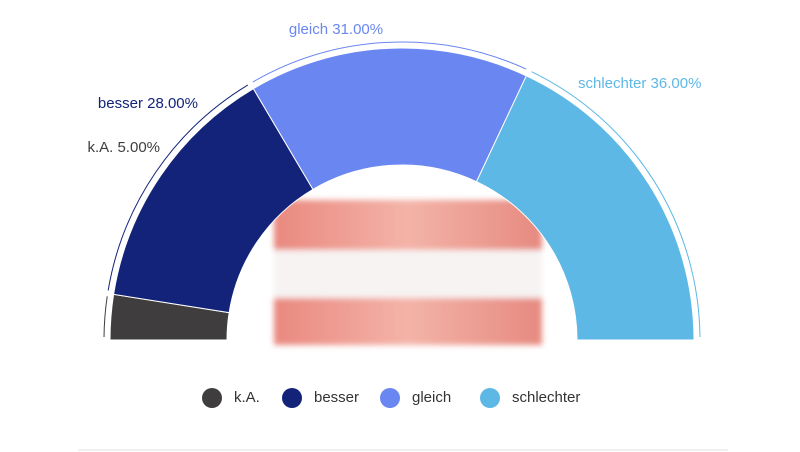 The image size is (800, 452). What do you see at coordinates (148, 103) in the screenshot?
I see `data-label: besser 28.00%` at bounding box center [148, 103].